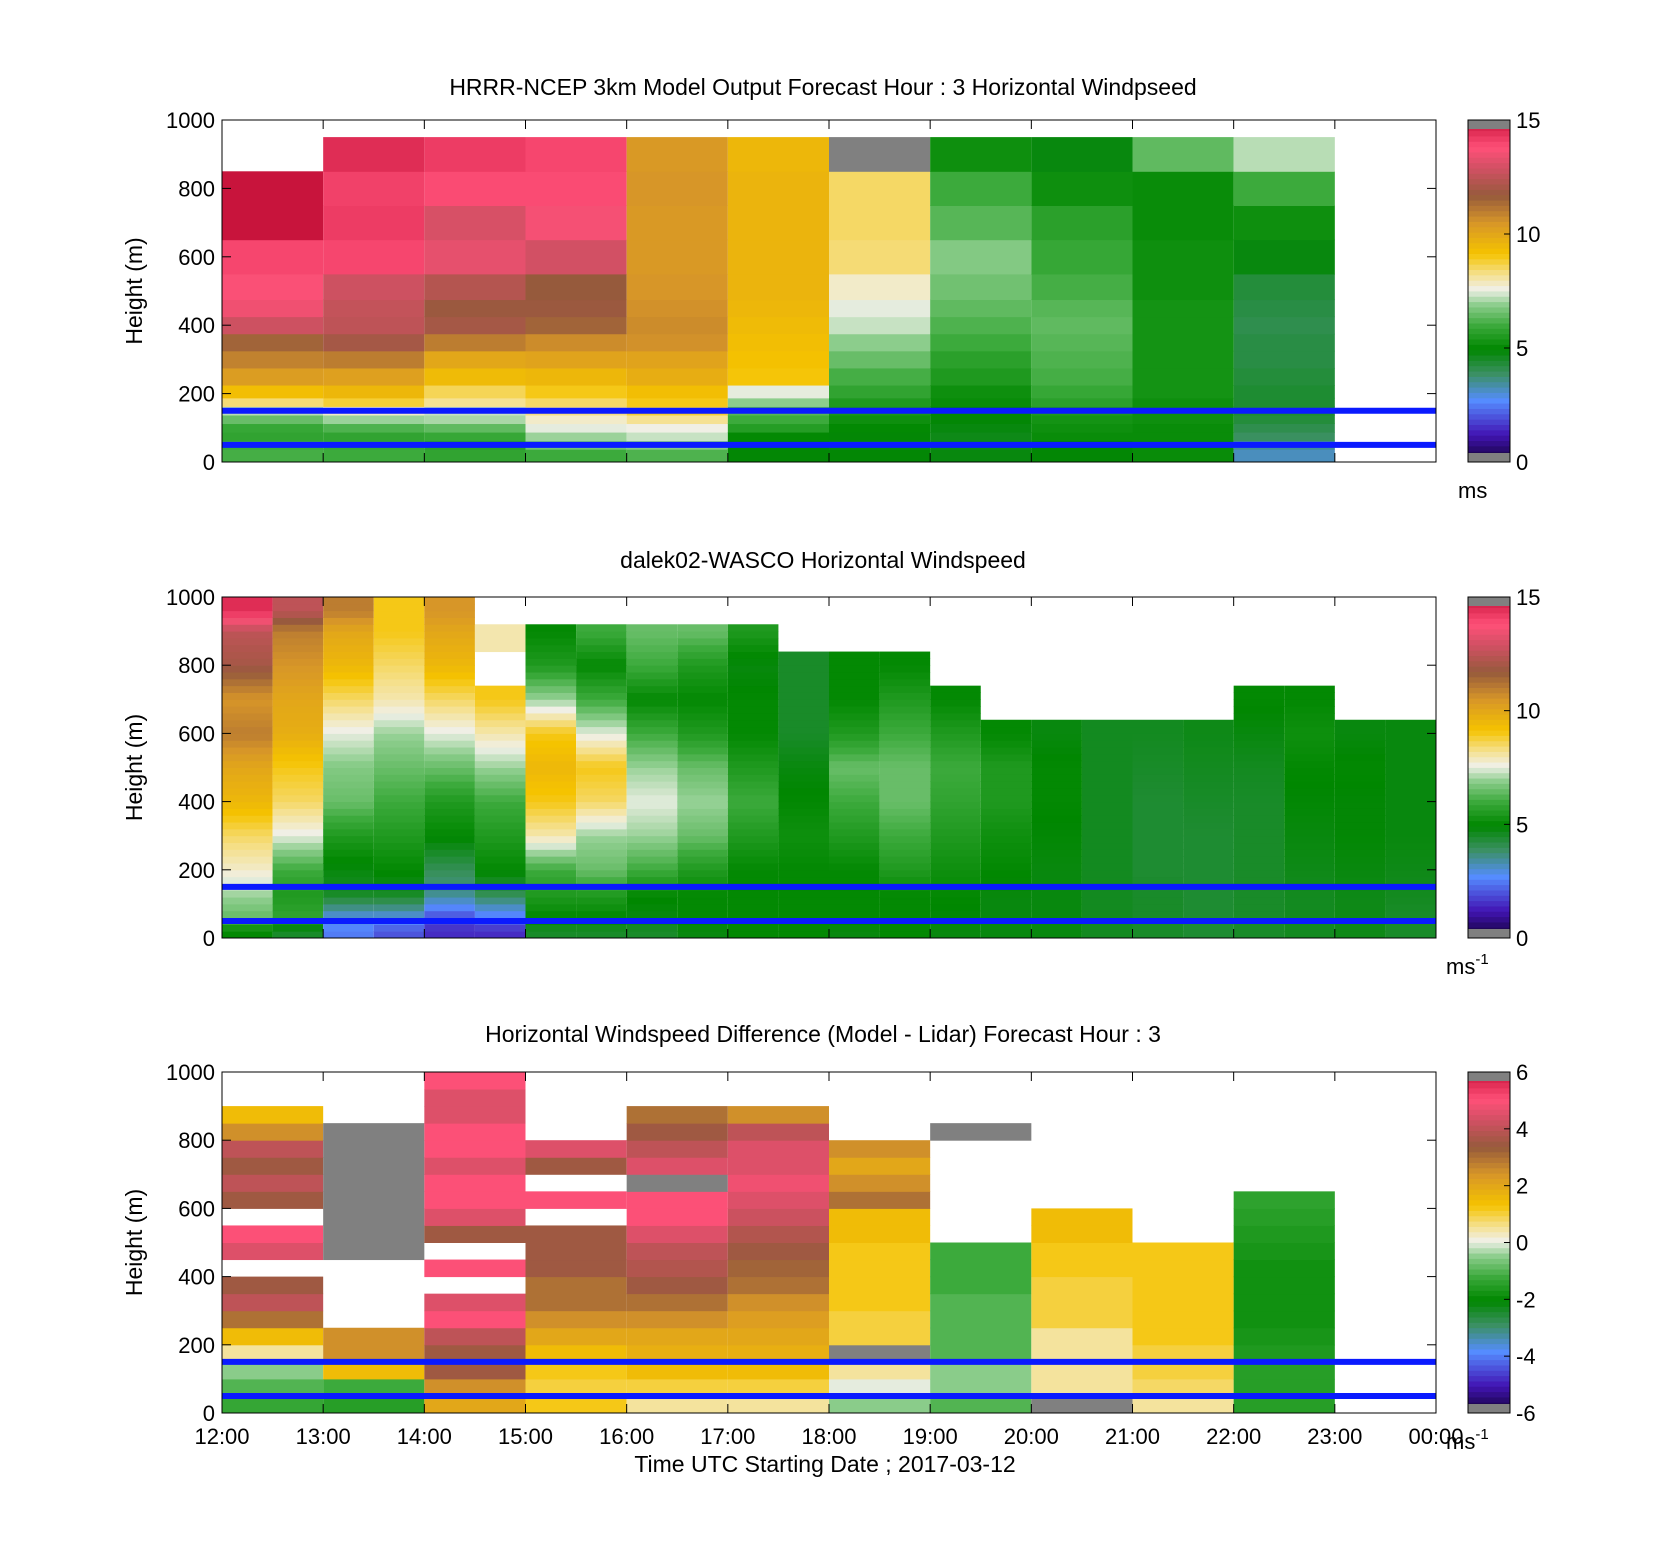  What do you see at coordinates (930, 1436) in the screenshot?
I see `x-tick-label: 19:00` at bounding box center [930, 1436].